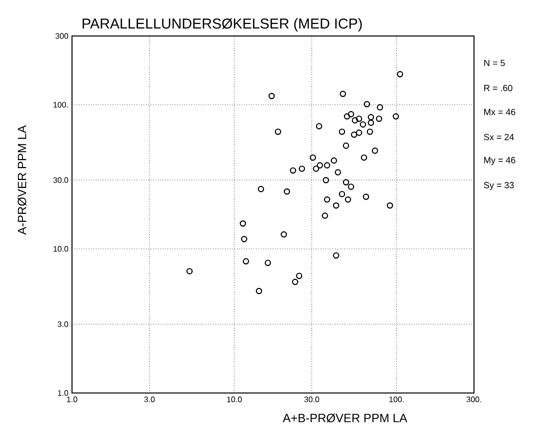 The height and width of the screenshot is (430, 546). What do you see at coordinates (345, 418) in the screenshot?
I see `x-axis-title: A+B-PRØVER PPM LA` at bounding box center [345, 418].